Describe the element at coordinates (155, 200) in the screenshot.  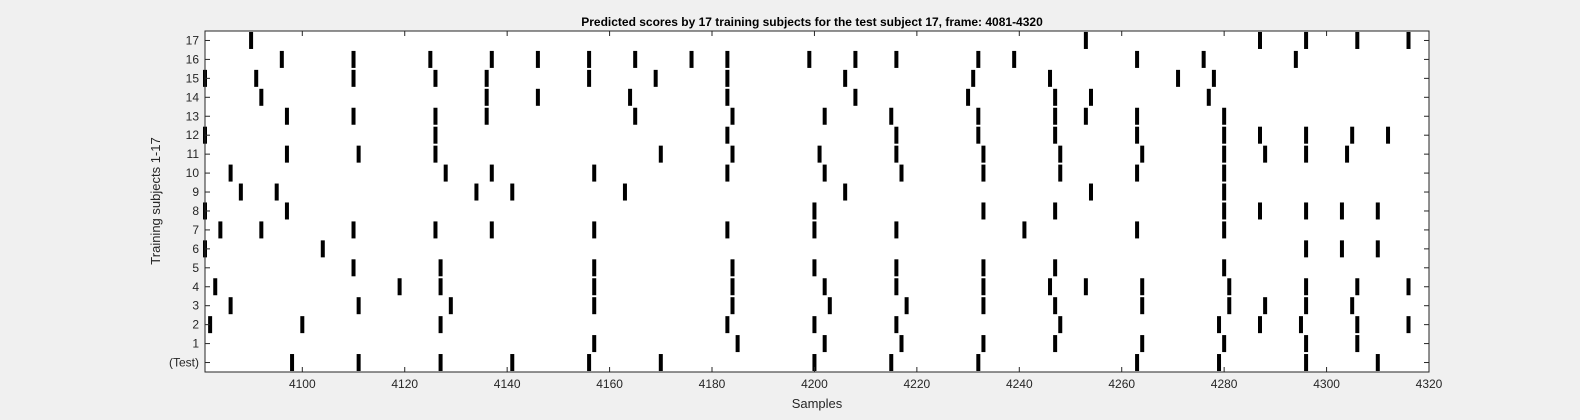
I see `y-axis-label: Training subjects 1-17` at that location.